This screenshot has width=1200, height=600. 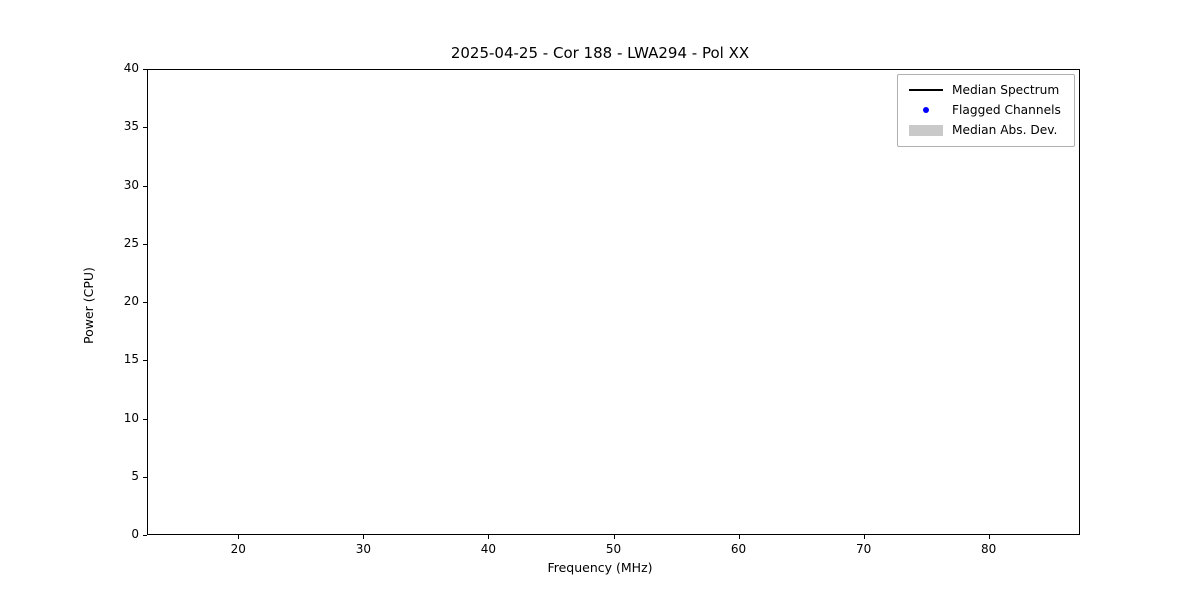 I want to click on x-tick-label: 80, so click(x=989, y=549).